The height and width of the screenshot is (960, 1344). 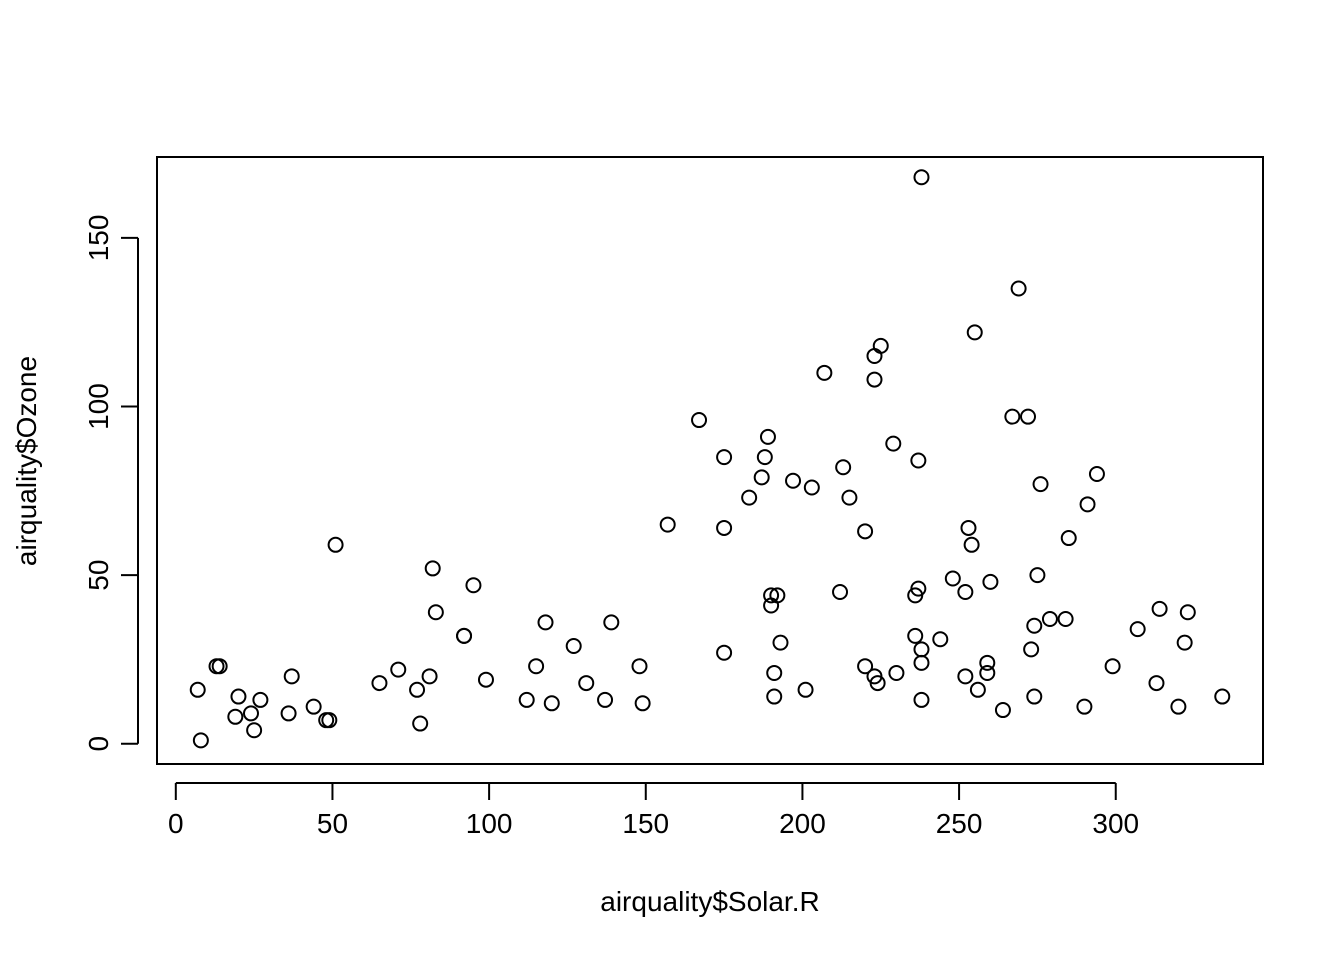 I want to click on y-tick-label: 50, so click(x=98, y=575).